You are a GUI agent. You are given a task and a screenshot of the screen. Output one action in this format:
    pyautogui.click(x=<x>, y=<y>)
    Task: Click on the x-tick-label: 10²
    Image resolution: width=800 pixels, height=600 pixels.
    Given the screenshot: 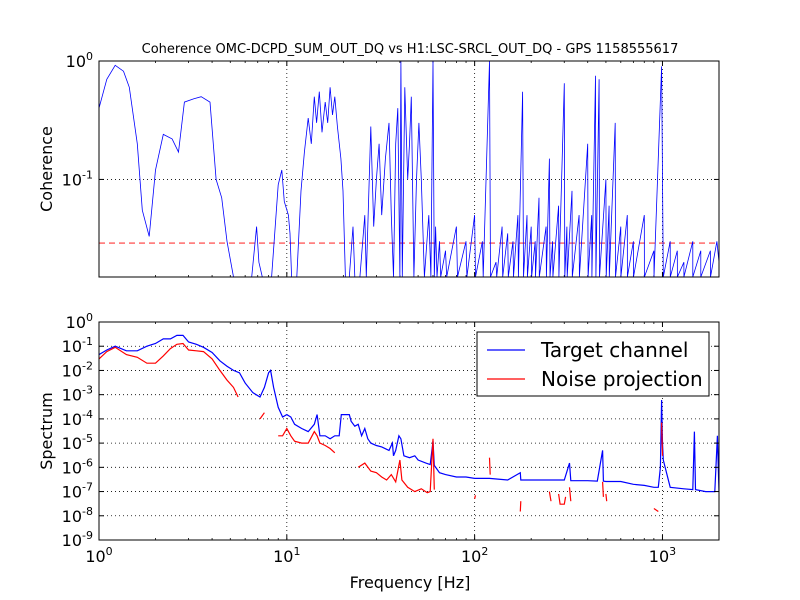 What is the action you would take?
    pyautogui.click(x=474, y=555)
    